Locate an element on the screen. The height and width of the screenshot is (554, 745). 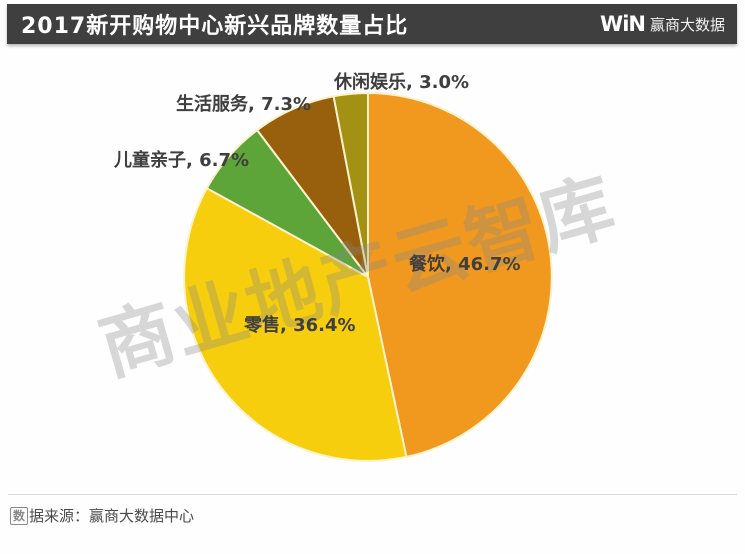
pie-label-shenghuofuwu: 生活服务, 7.3% is located at coordinates (244, 104).